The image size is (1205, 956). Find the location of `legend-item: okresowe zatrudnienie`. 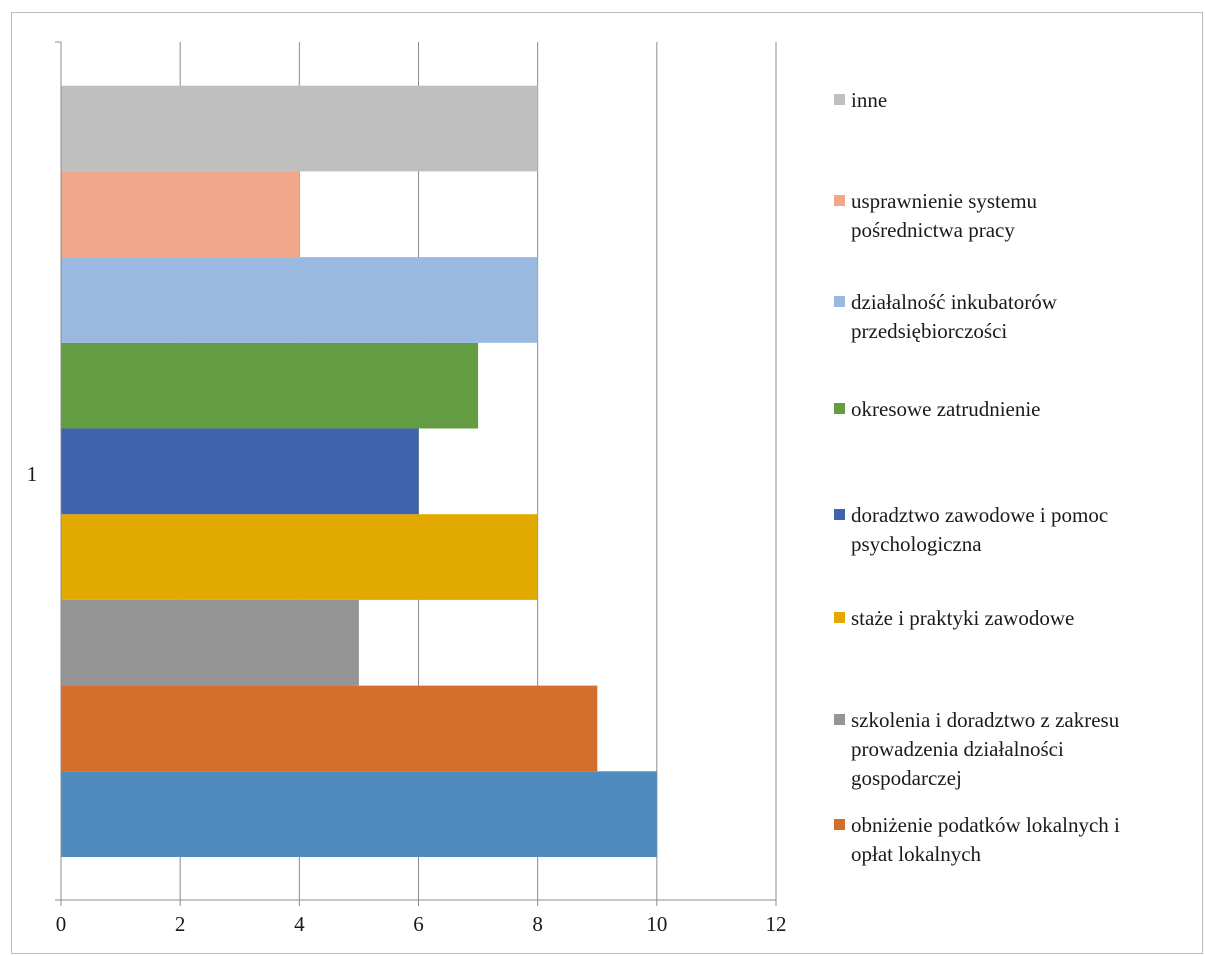

legend-item: okresowe zatrudnienie is located at coordinates (1015, 409).